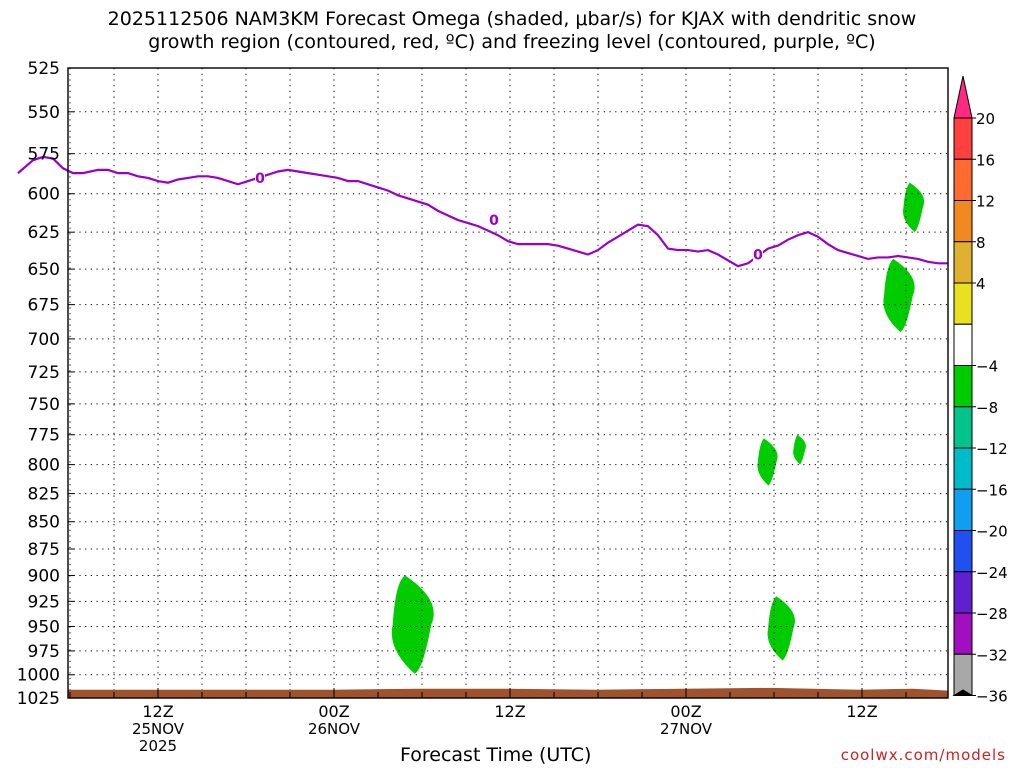 The width and height of the screenshot is (1024, 768). What do you see at coordinates (38, 699) in the screenshot?
I see `y-tick-label: 1025` at bounding box center [38, 699].